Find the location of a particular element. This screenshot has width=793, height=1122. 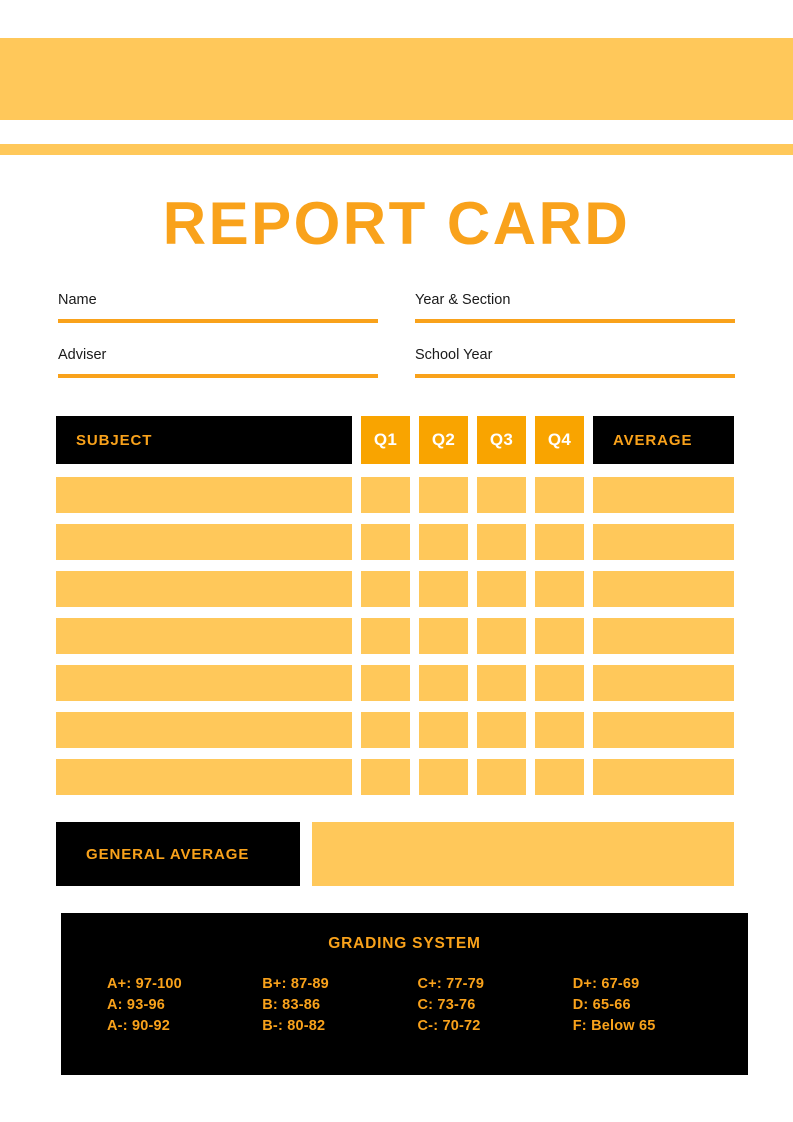

field-year-section: Year & Section is located at coordinates (575, 306).